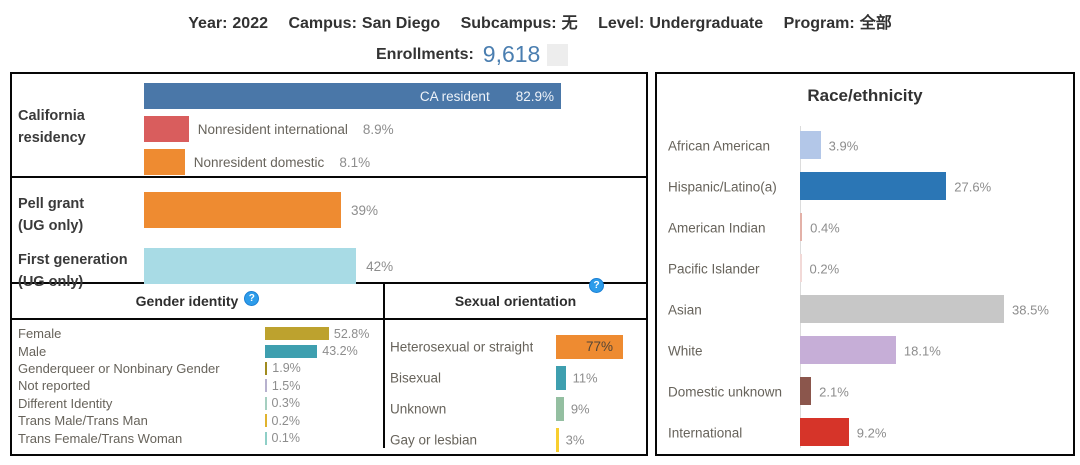 This screenshot has width=1080, height=465. What do you see at coordinates (250, 266) in the screenshot?
I see `first-generation-mark` at bounding box center [250, 266].